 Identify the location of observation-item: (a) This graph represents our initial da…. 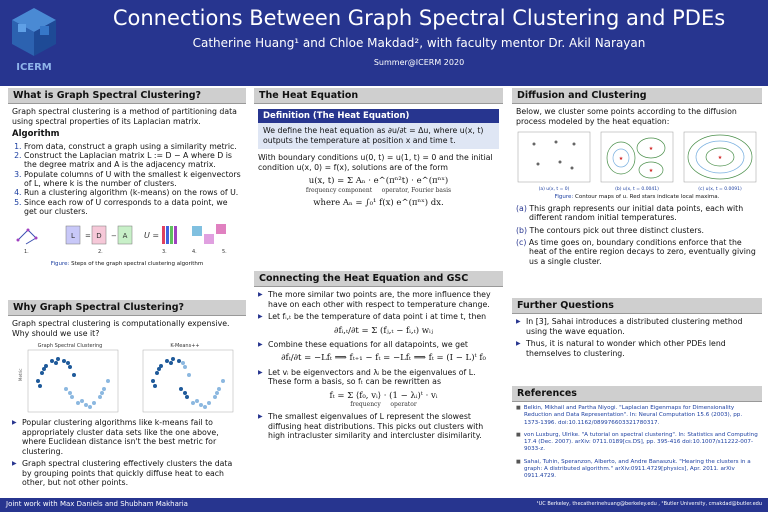
(630, 213).